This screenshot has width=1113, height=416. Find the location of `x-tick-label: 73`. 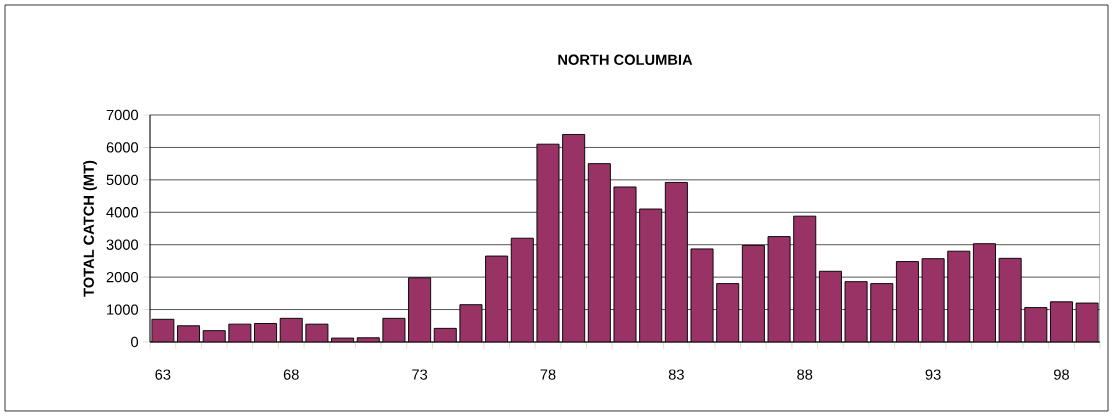

x-tick-label: 73 is located at coordinates (420, 374).